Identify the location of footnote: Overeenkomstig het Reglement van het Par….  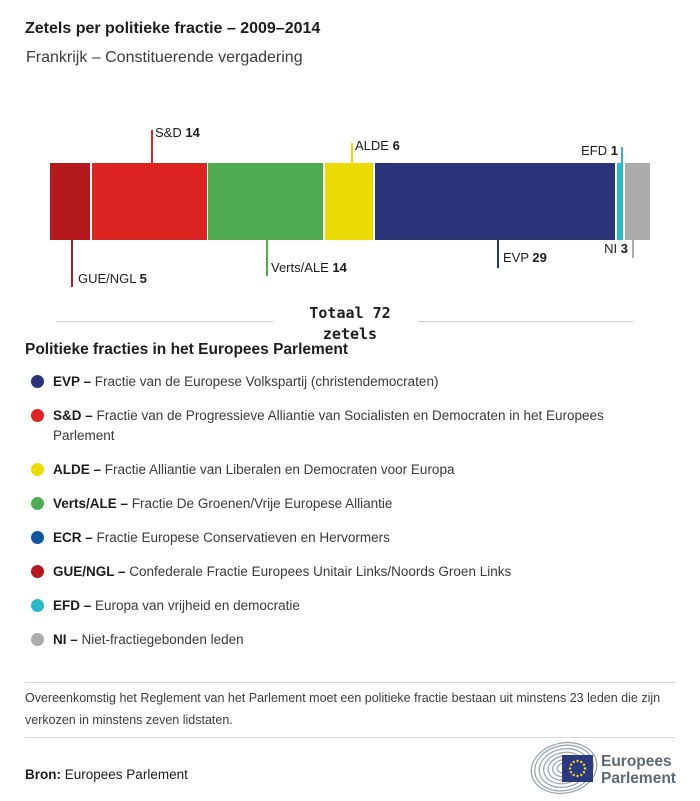
(343, 709).